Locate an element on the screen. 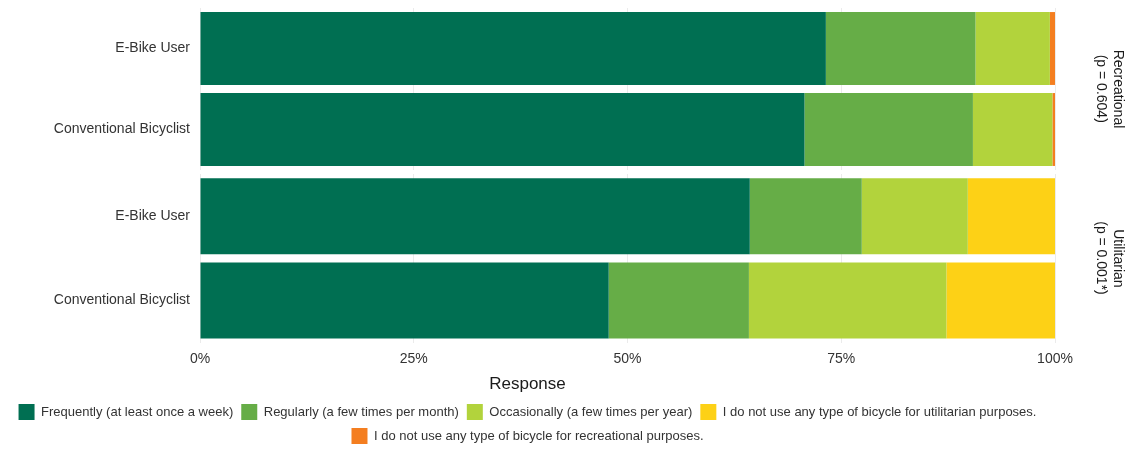 The height and width of the screenshot is (454, 1140). legend-label: Regularly (a few times per month) is located at coordinates (361, 411).